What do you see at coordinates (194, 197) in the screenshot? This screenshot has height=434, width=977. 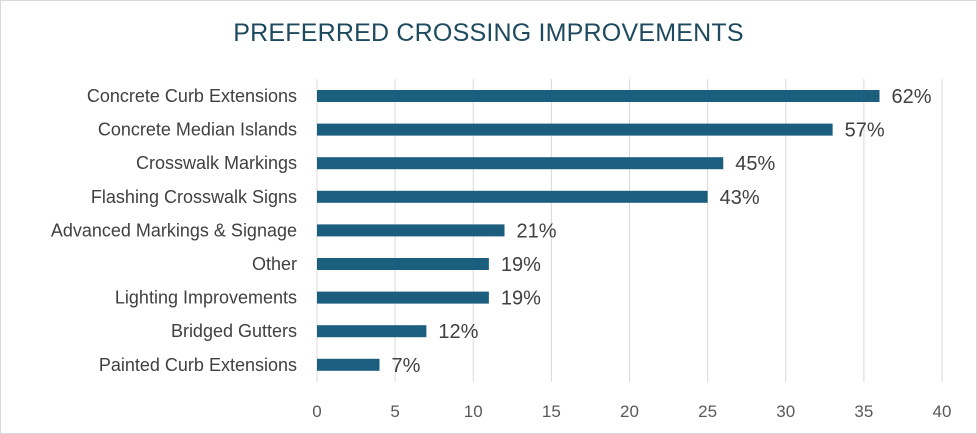 I see `category-label: Flashing Crosswalk Signs` at bounding box center [194, 197].